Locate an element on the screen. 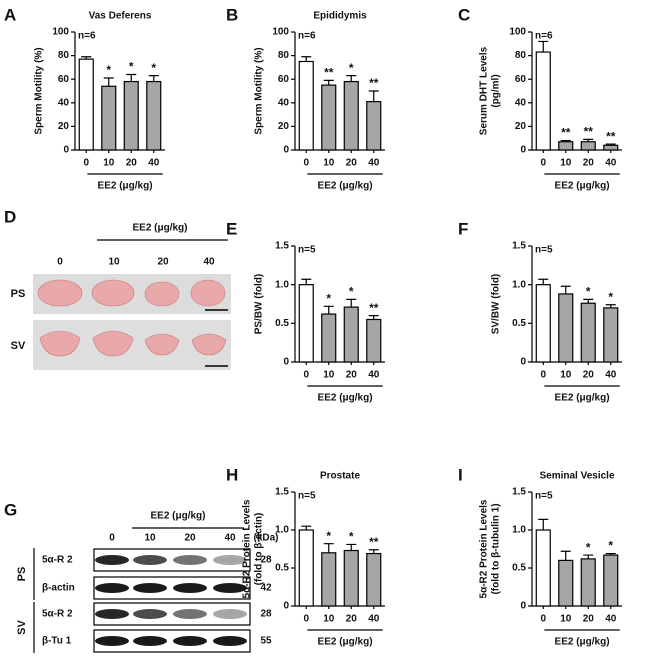  dose-label: 0 is located at coordinates (112, 538).